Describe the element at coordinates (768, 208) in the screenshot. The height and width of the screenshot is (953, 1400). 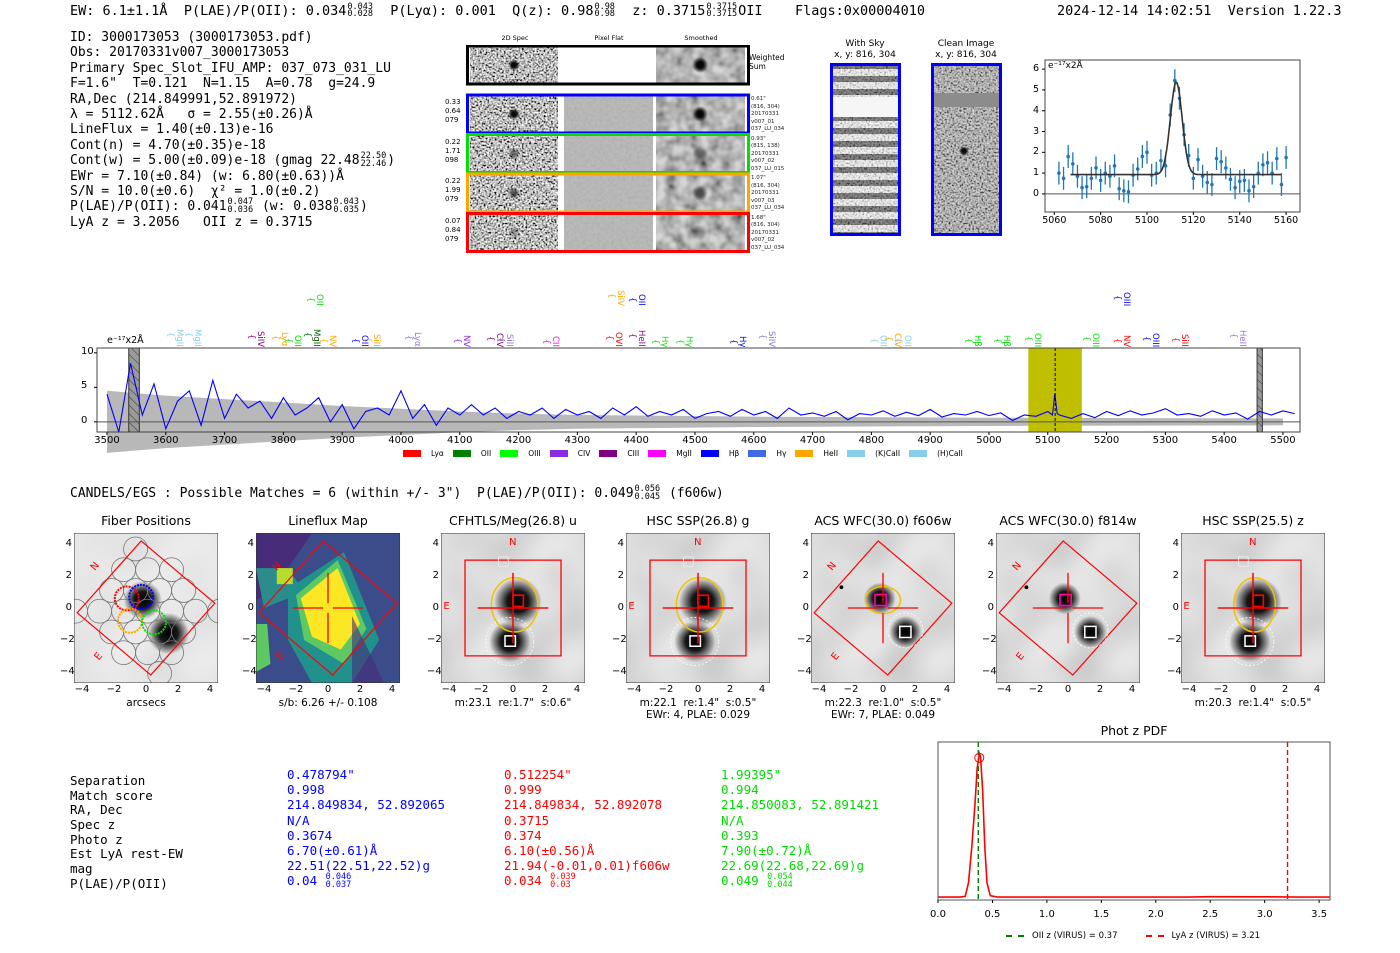
I see `row-info: 037_LU_034` at that location.